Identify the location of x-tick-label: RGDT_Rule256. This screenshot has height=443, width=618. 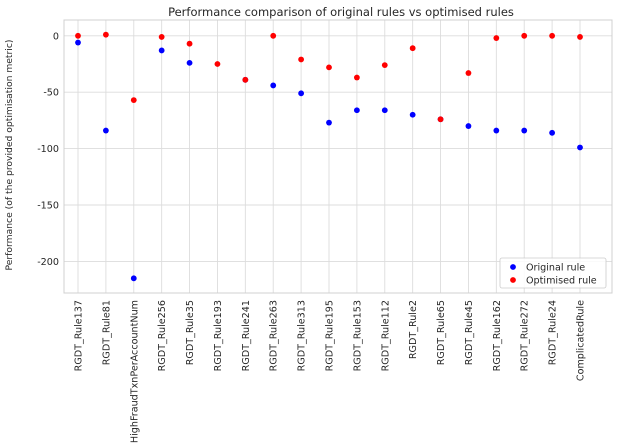
(162, 335).